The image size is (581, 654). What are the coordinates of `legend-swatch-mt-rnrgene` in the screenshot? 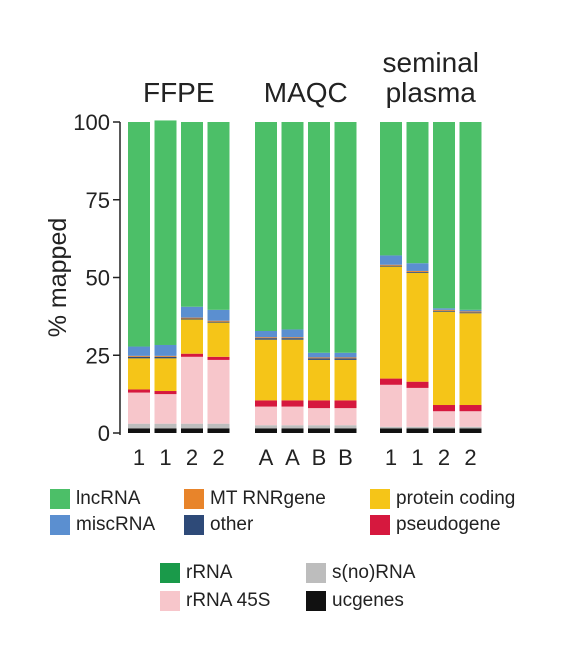 It's located at (194, 499).